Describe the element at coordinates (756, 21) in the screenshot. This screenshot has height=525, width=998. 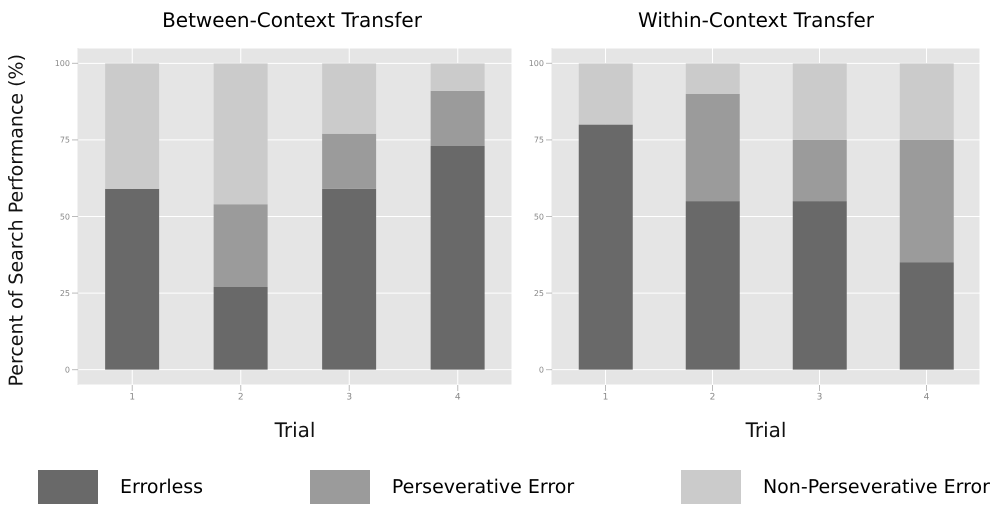
I see `chart-title: Within-Context Transfer` at that location.